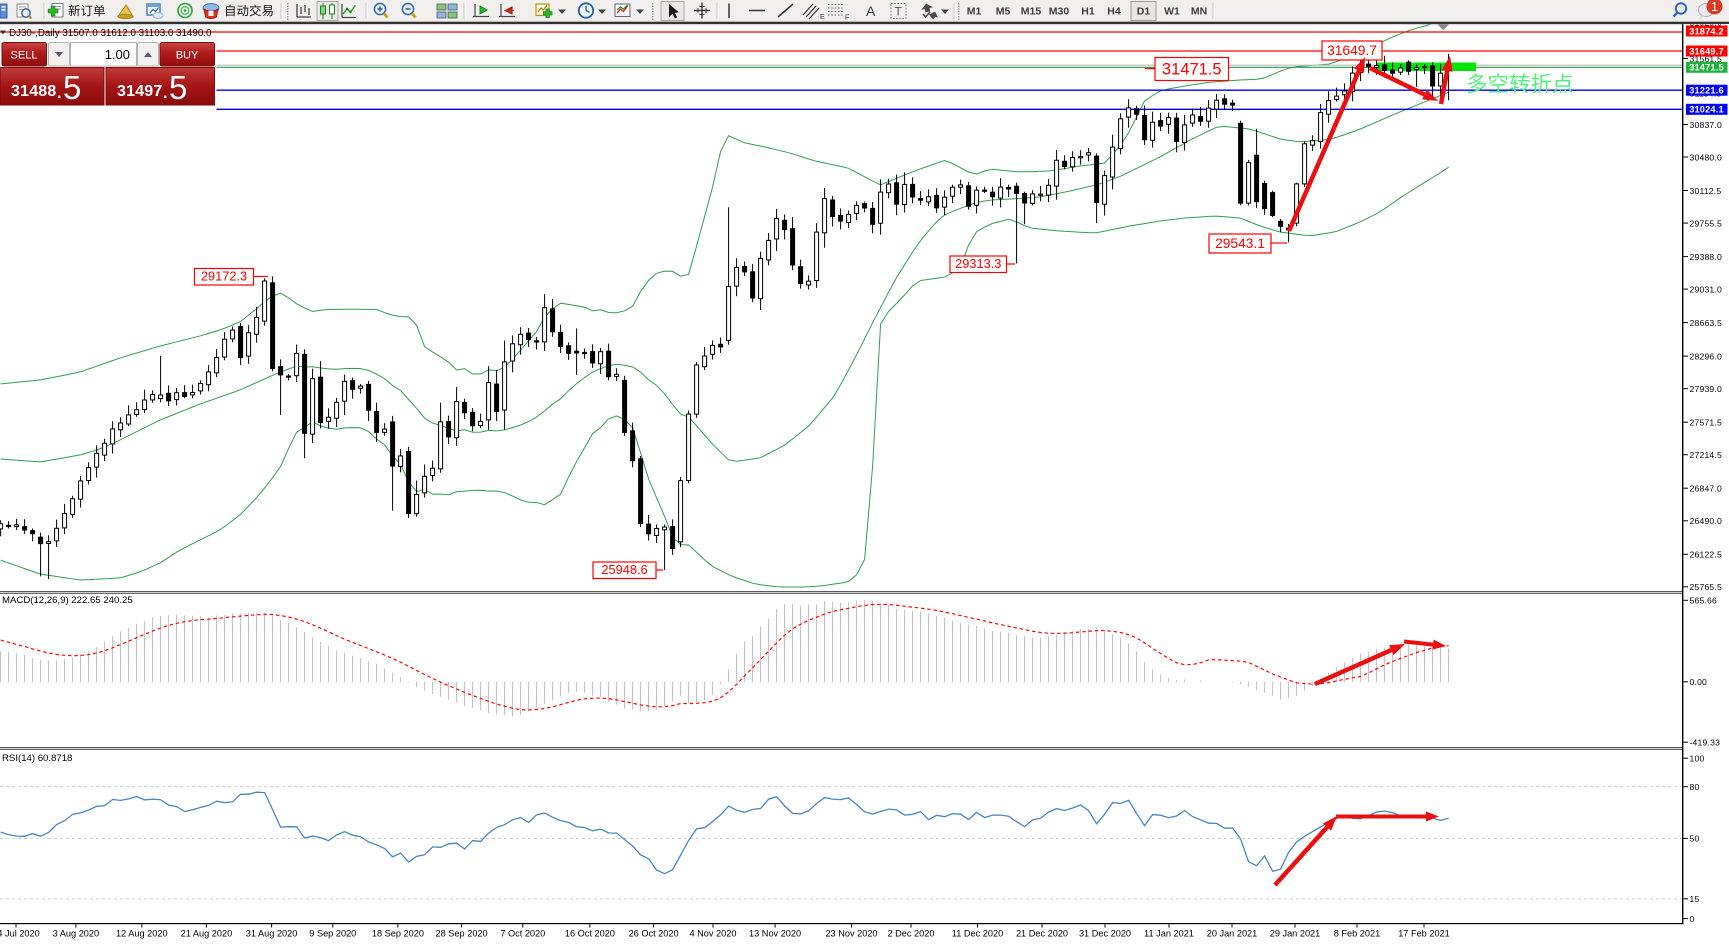 The image size is (1729, 947). I want to click on svg-text: 30480.0, so click(1706, 157).